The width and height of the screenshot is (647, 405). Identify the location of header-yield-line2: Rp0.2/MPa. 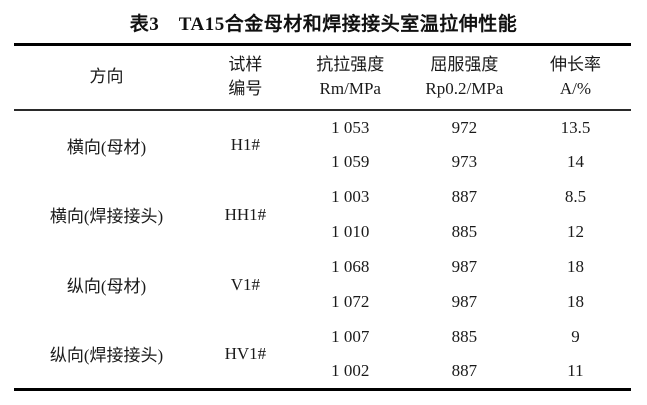
(464, 89).